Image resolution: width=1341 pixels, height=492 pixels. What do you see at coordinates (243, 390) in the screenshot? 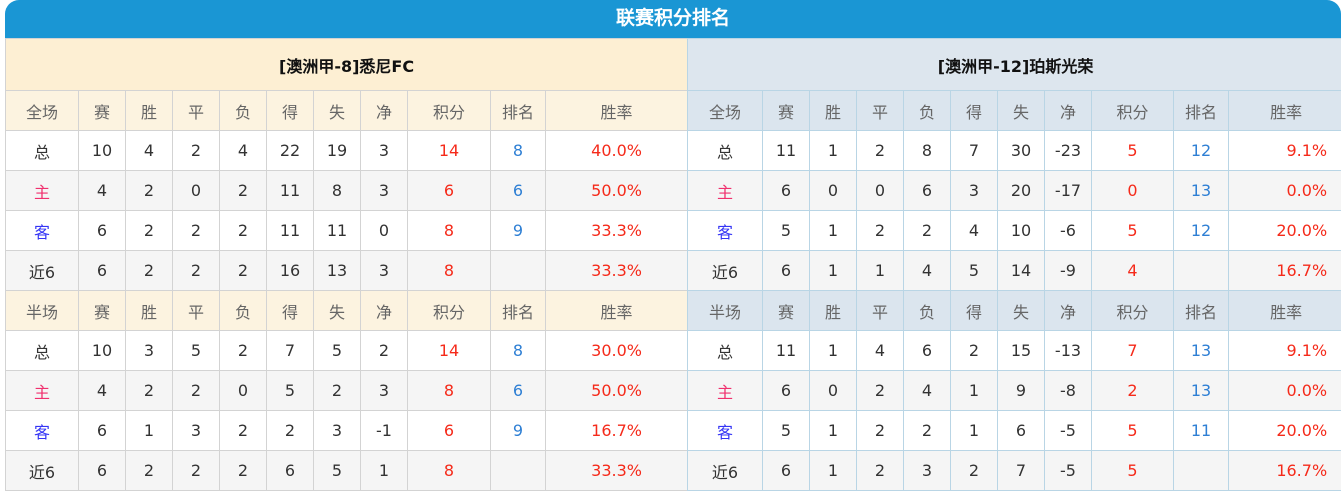
I see `cell-loss: 0` at bounding box center [243, 390].